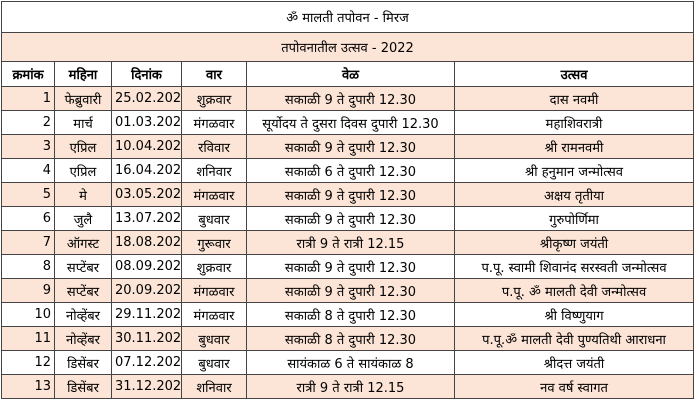 This screenshot has height=419, width=695. What do you see at coordinates (350, 242) in the screenshot?
I see `table-cell: रात्री 9 ते रात्री 12.15` at bounding box center [350, 242].